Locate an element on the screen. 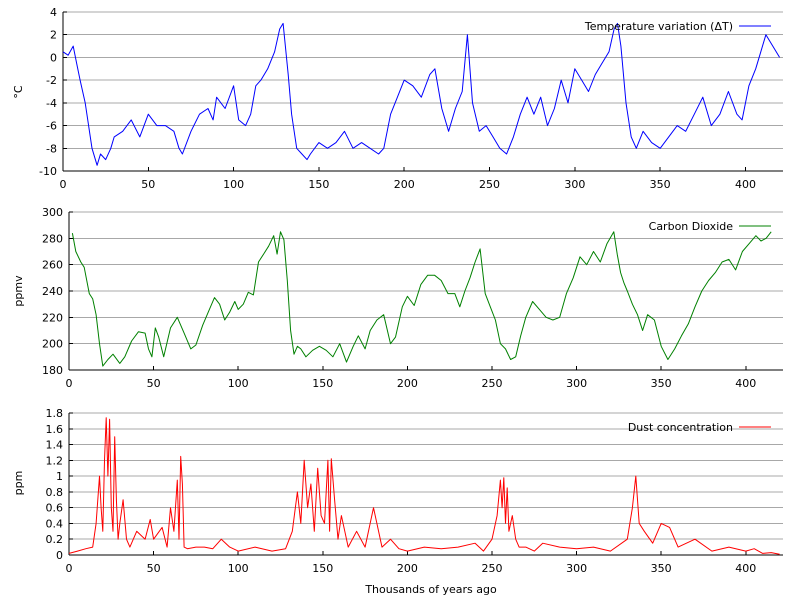  co2-x-tick-label: 100 is located at coordinates (238, 383).